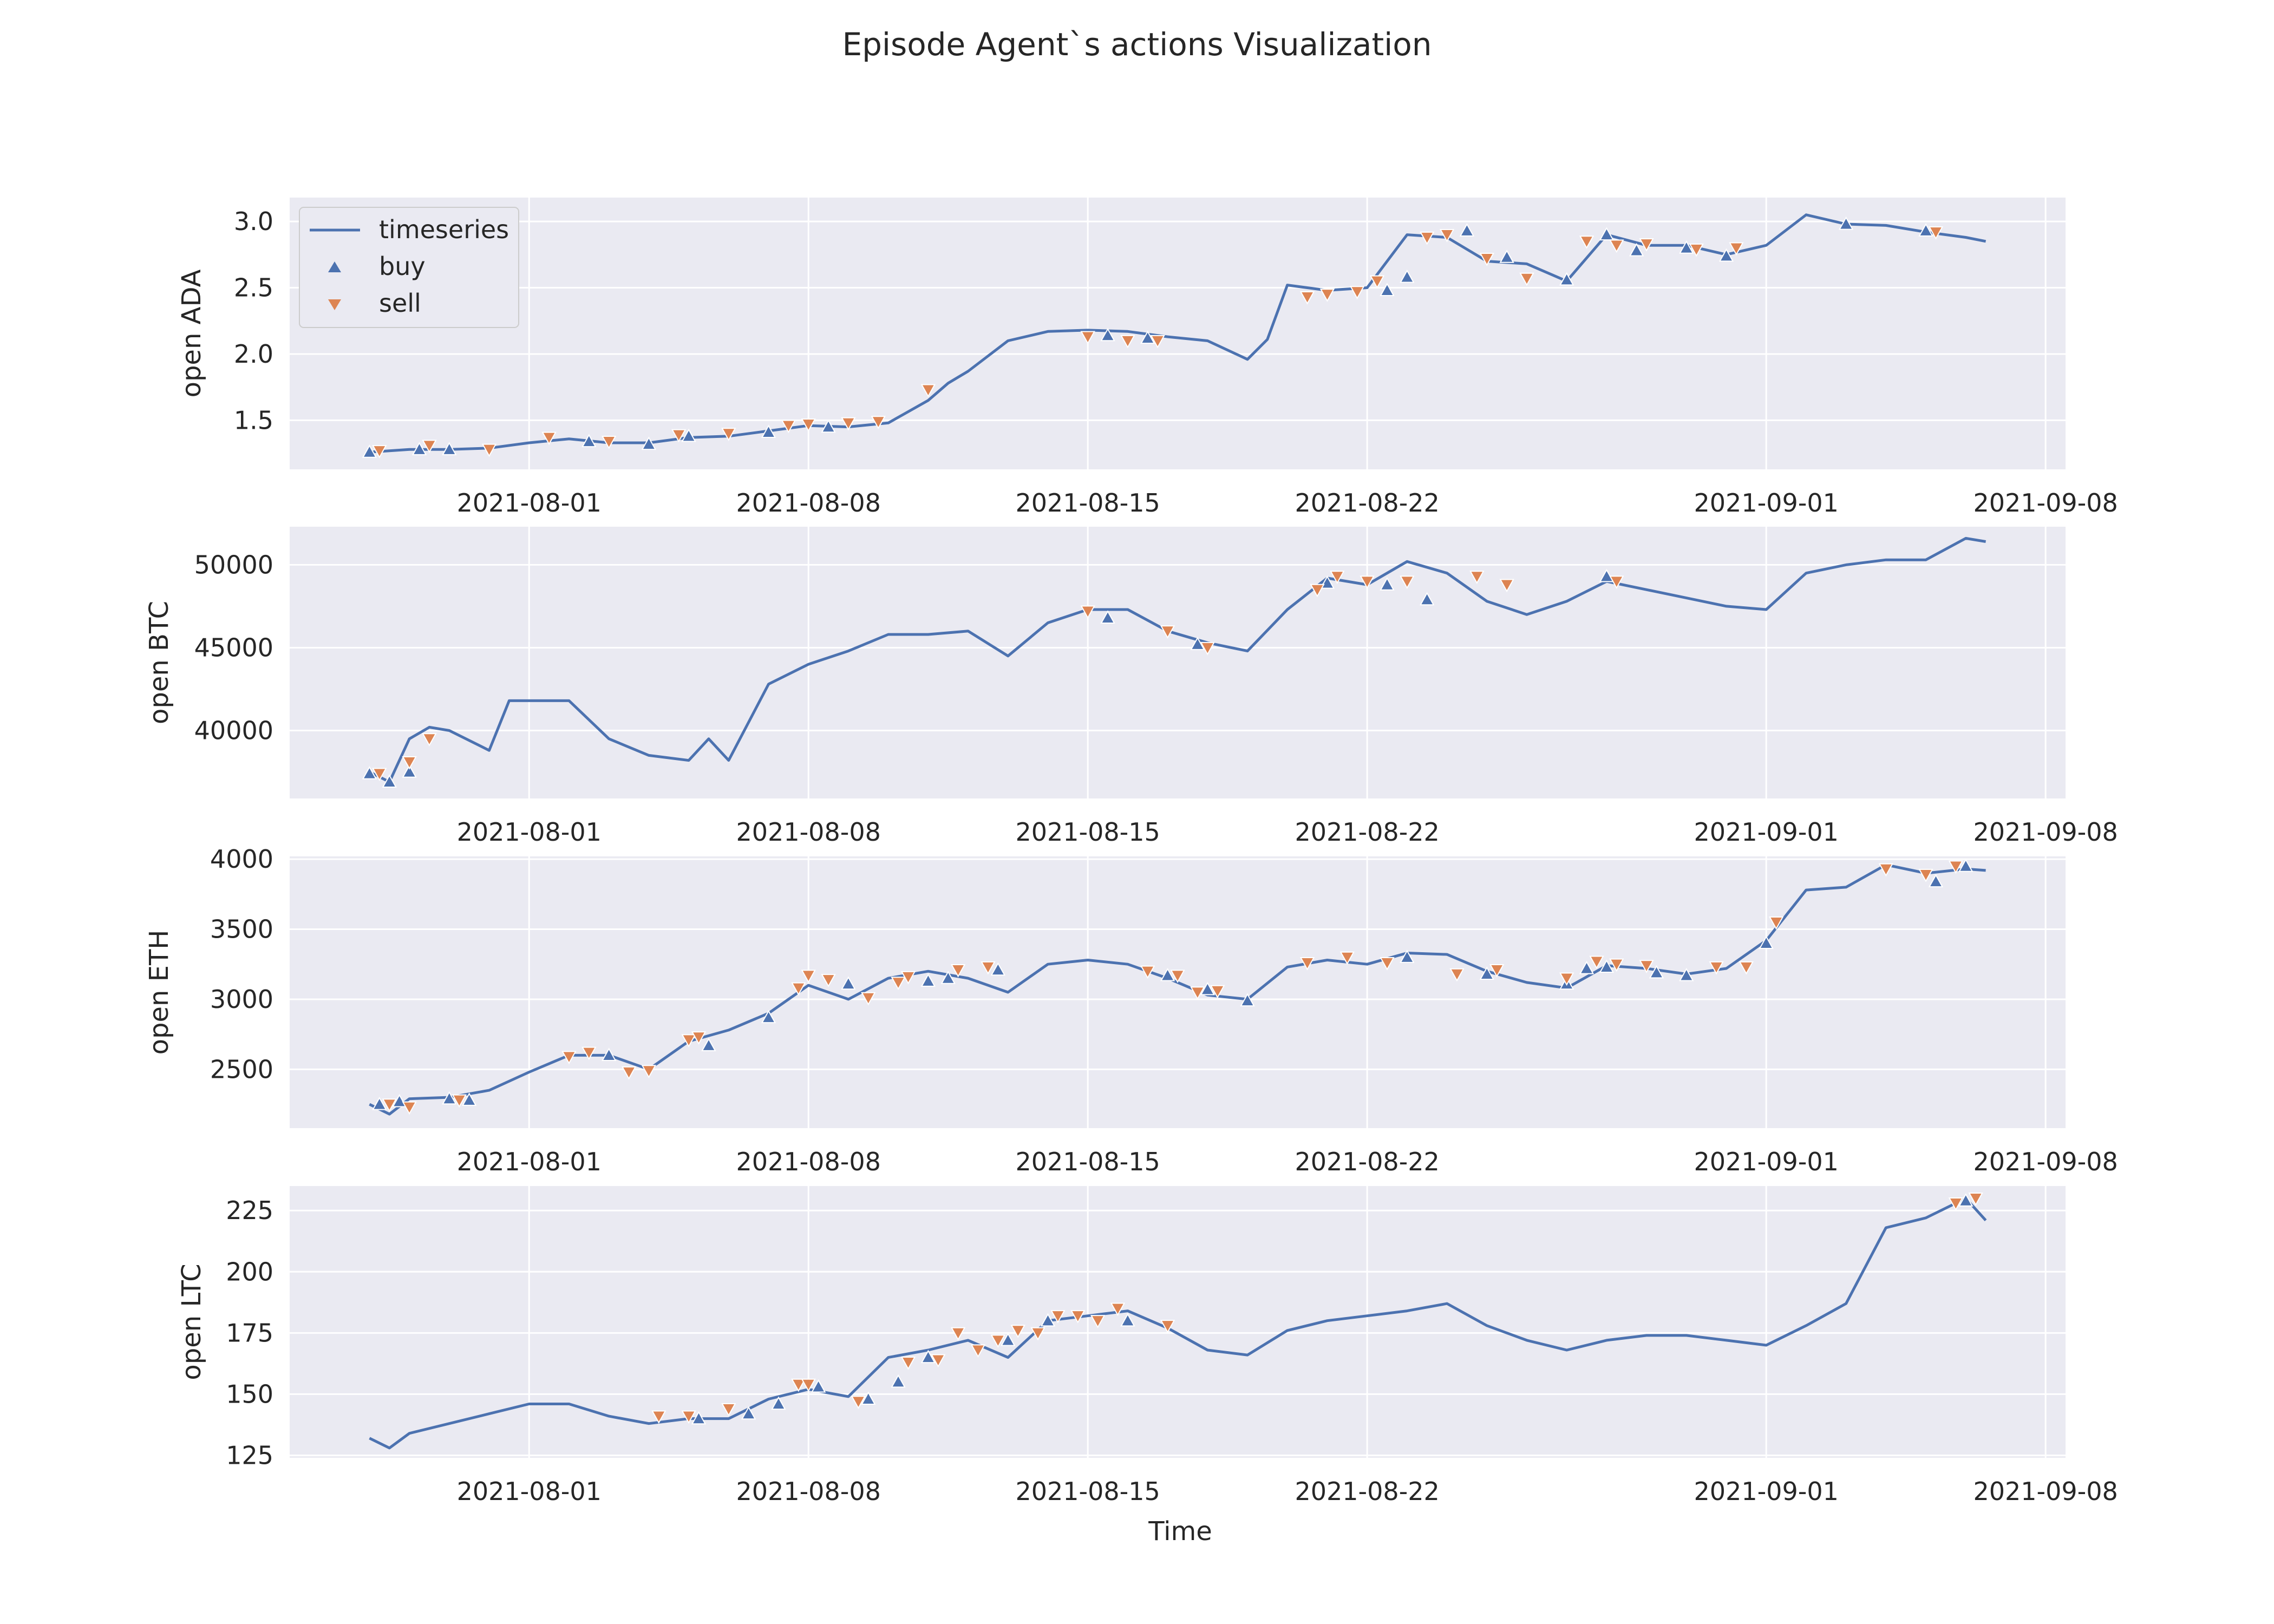  I want to click on legend: timeseries buy sell, so click(409, 267).